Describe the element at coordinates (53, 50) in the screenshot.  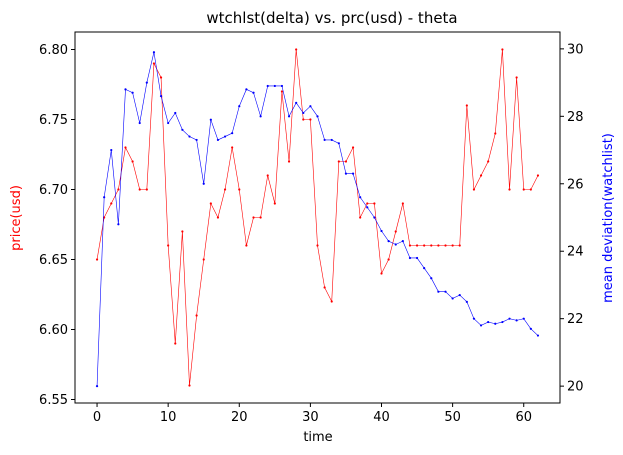
I see `y-left-tick-label: 6.80` at that location.